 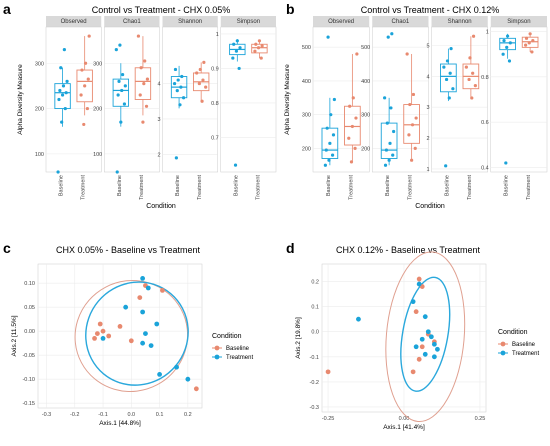 I want to click on x-tick-label: 0.2, so click(x=188, y=415).